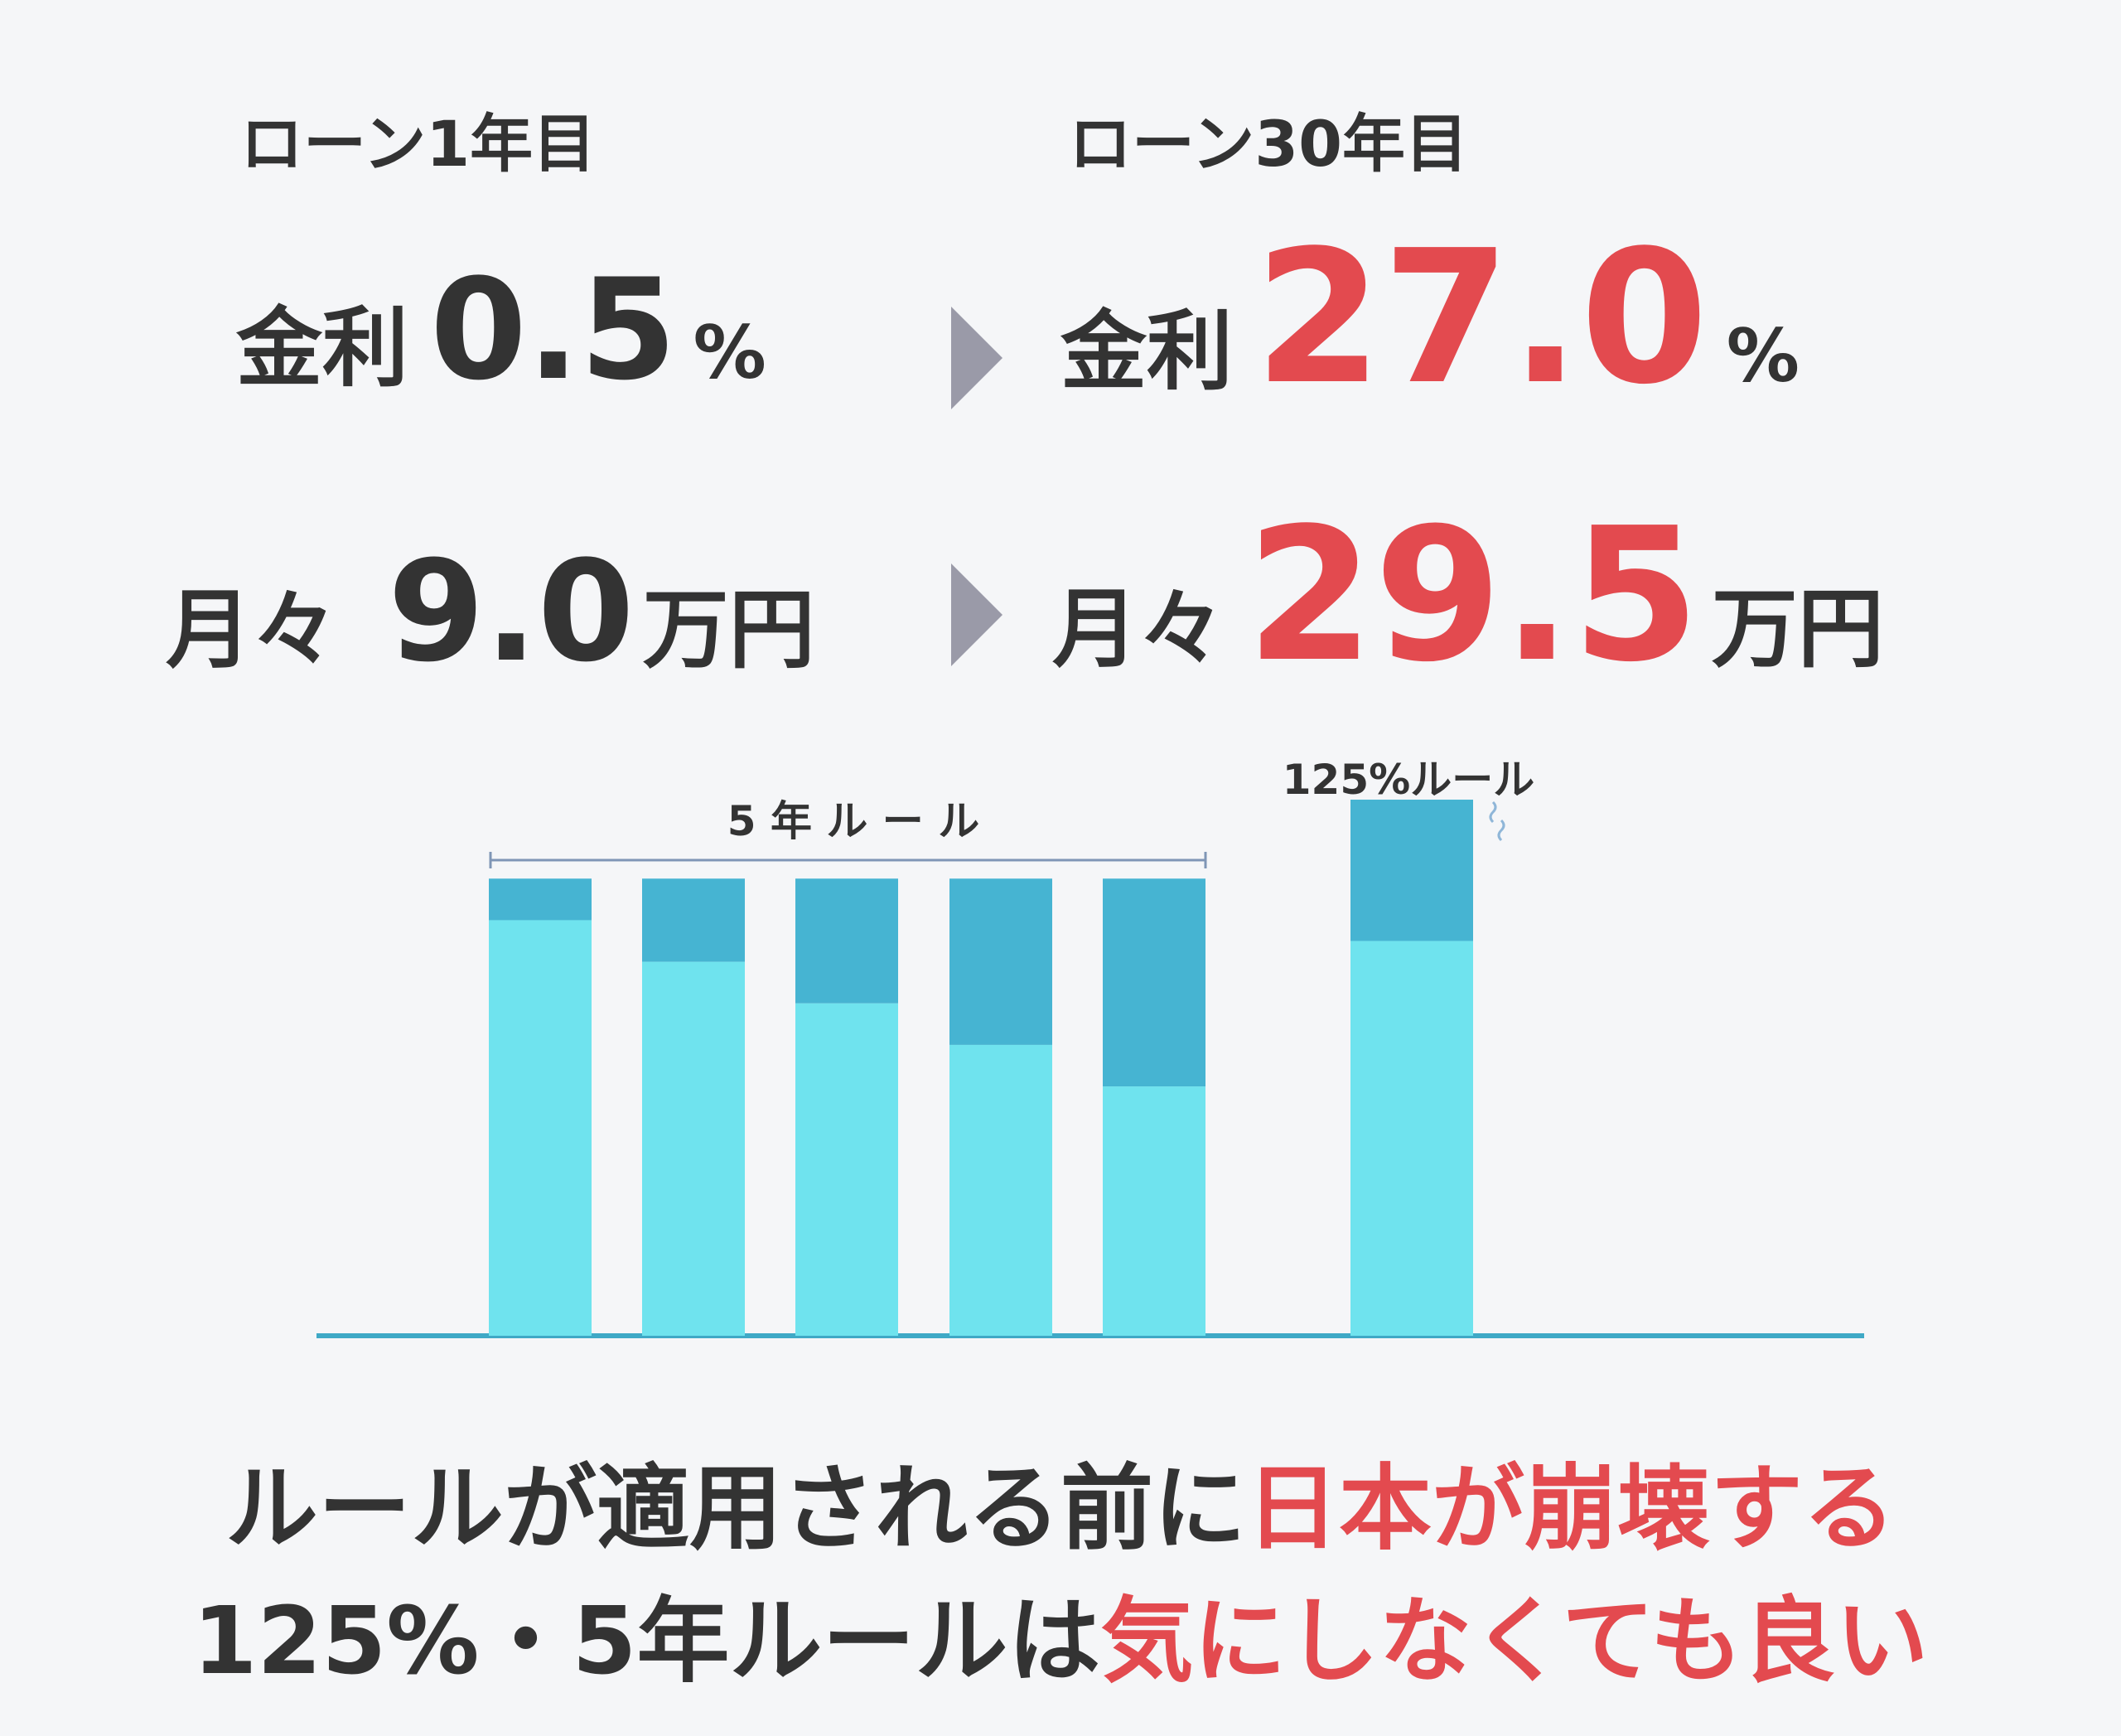 This screenshot has height=1736, width=2121. What do you see at coordinates (323, 348) in the screenshot?
I see `rate-label: 金利` at bounding box center [323, 348].